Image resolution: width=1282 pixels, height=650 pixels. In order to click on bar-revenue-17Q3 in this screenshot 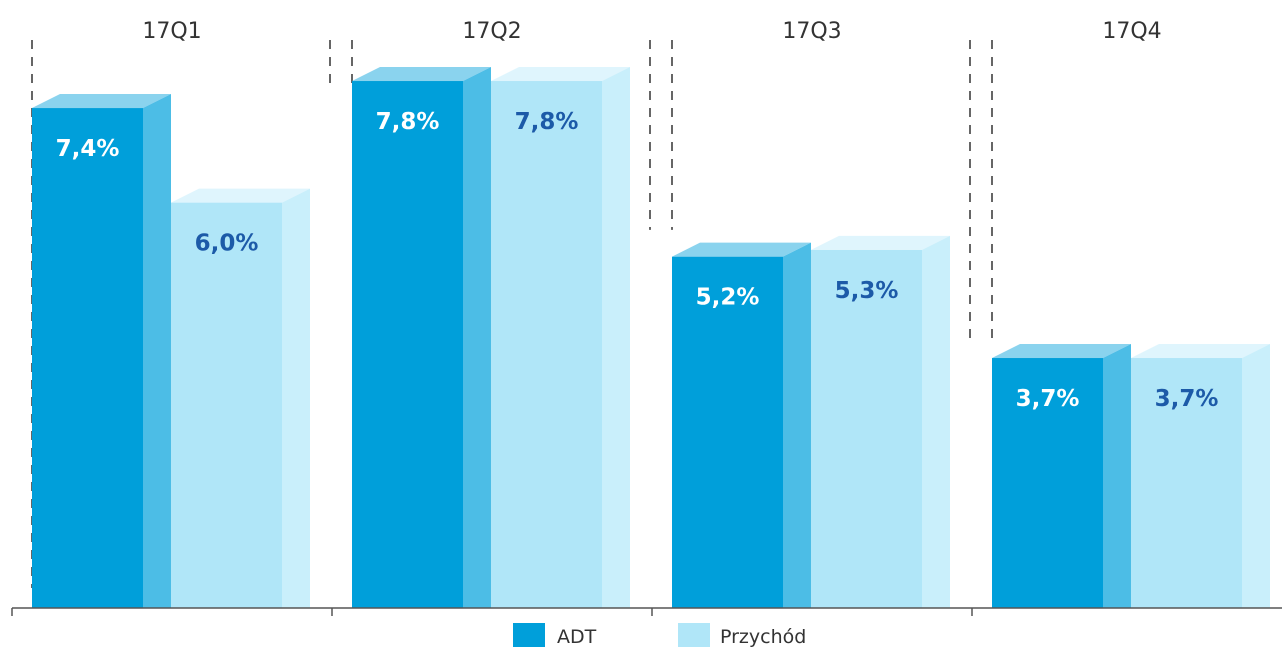, I will do `click(866, 429)`.